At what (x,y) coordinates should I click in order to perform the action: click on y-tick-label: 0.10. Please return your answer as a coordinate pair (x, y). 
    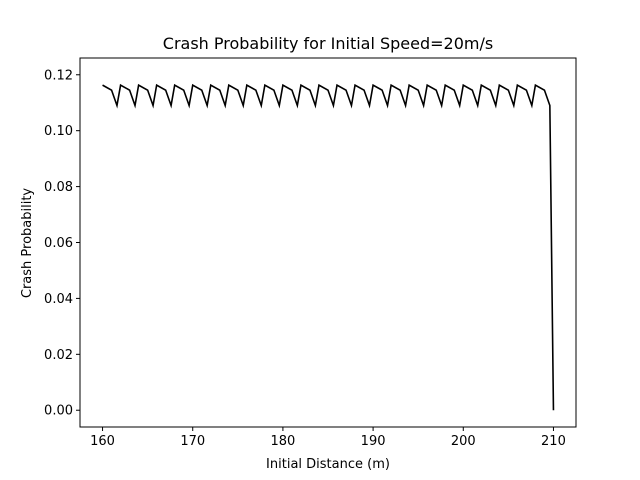
    Looking at the image, I should click on (58, 131).